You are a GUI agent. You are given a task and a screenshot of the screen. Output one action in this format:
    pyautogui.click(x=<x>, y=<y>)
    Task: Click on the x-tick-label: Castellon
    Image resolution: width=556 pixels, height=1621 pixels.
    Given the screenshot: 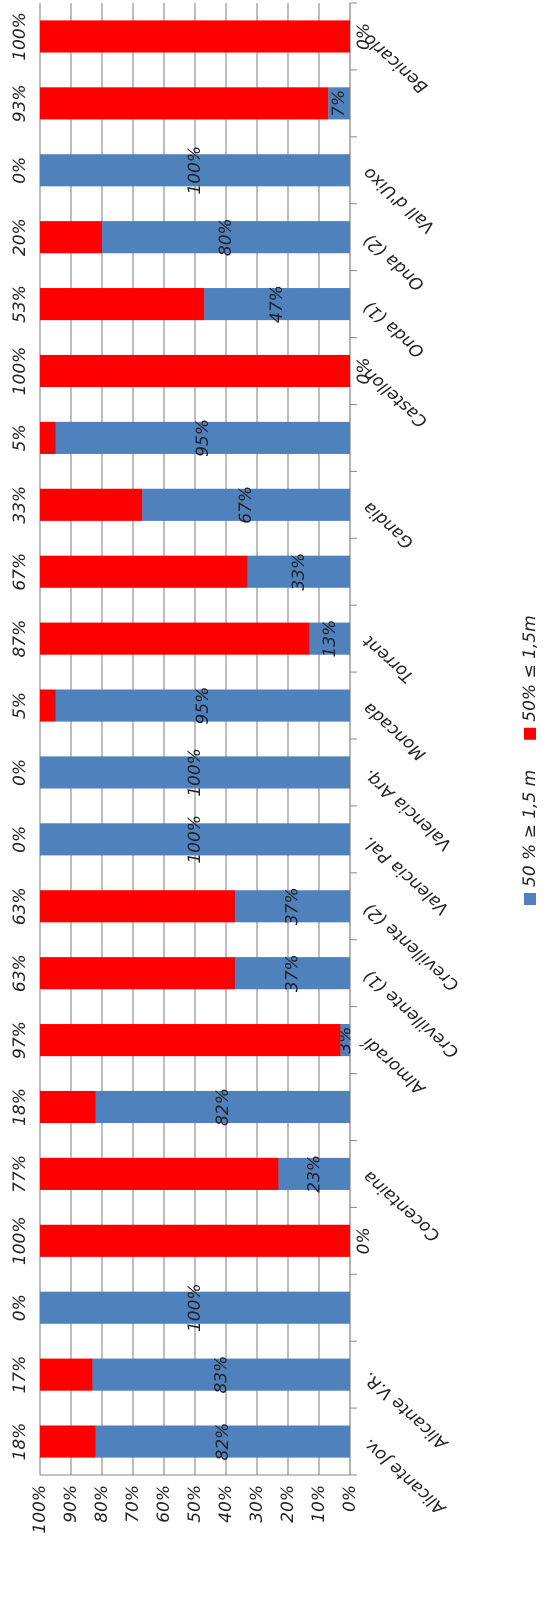 What is the action you would take?
    pyautogui.click(x=395, y=398)
    